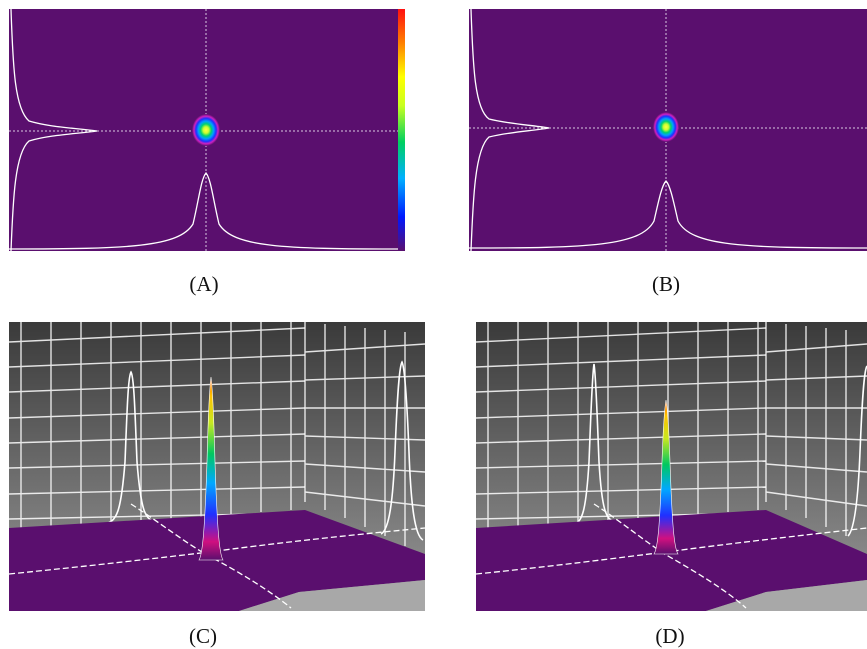 The image size is (867, 649). I want to click on panel-a-caption: (A), so click(204, 284).